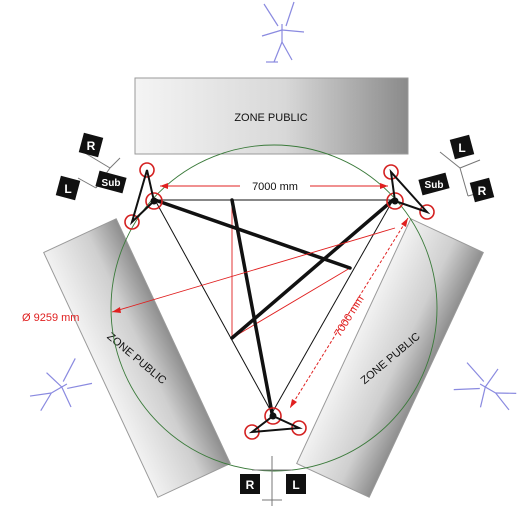 Image resolution: width=530 pixels, height=520 pixels. I want to click on speaker-top-right-l-label: L, so click(461, 148).